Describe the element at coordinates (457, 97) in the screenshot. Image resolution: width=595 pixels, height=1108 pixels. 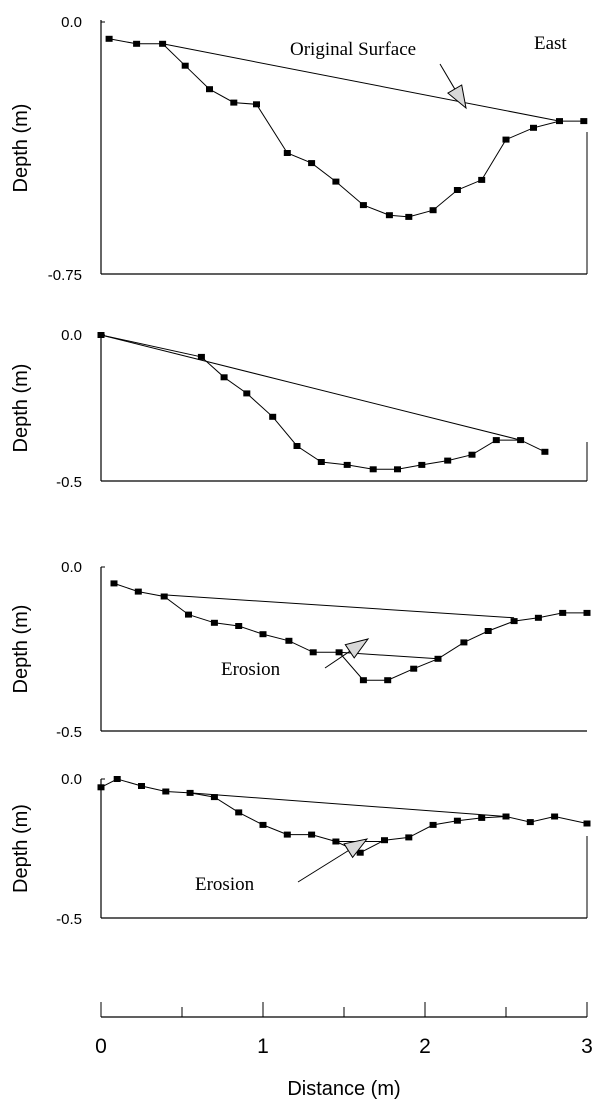
I see `original-surface-arrow-arrowhead` at that location.